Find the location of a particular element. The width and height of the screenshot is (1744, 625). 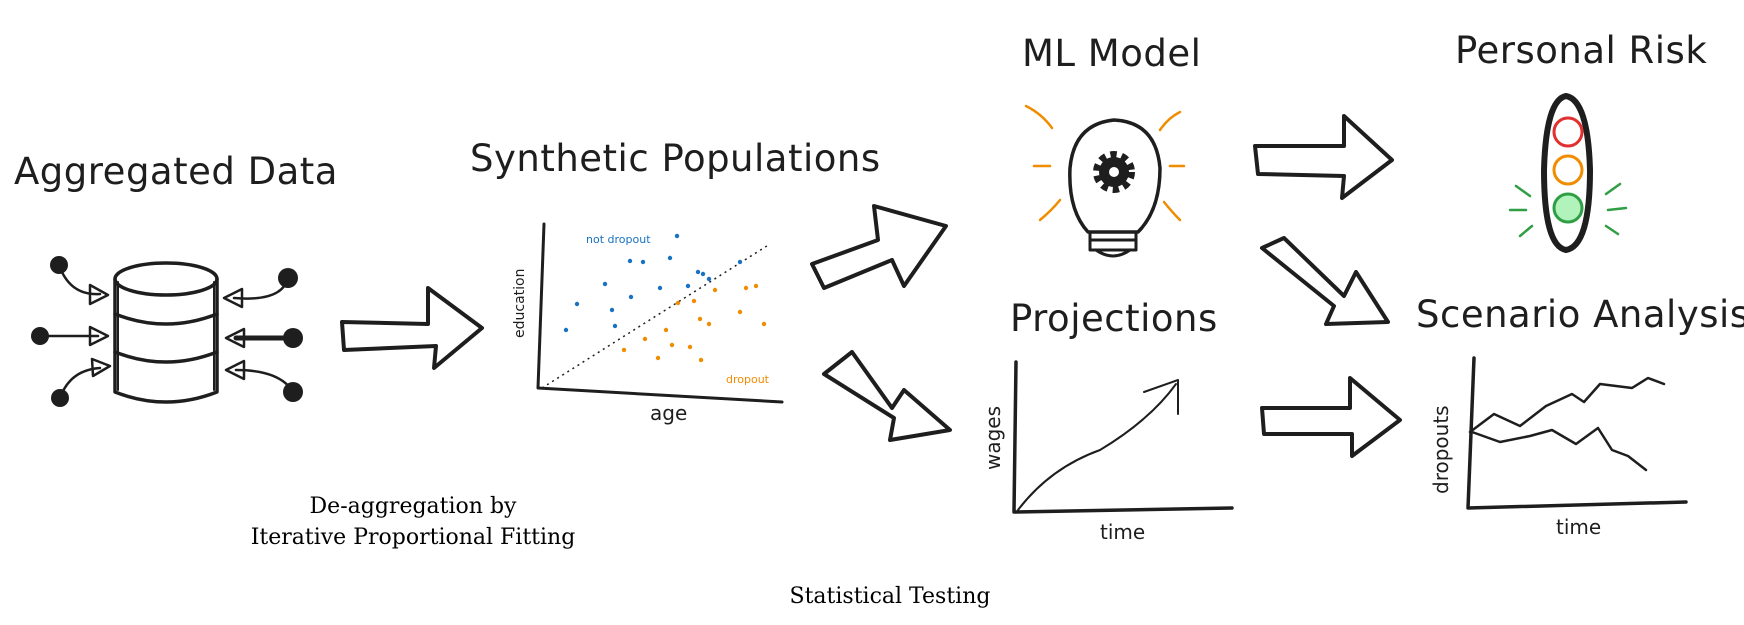

label-dropout: dropout is located at coordinates (748, 379).